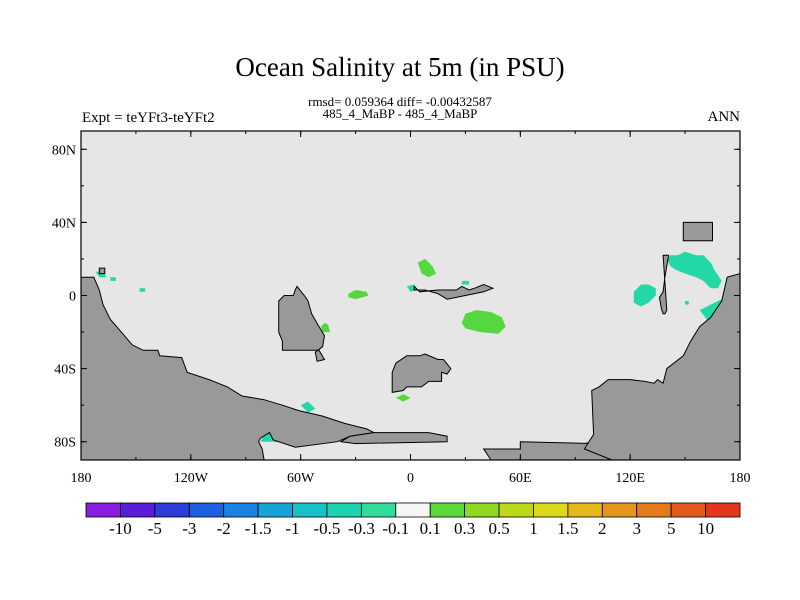  I want to click on x-tick-label: 0, so click(410, 478).